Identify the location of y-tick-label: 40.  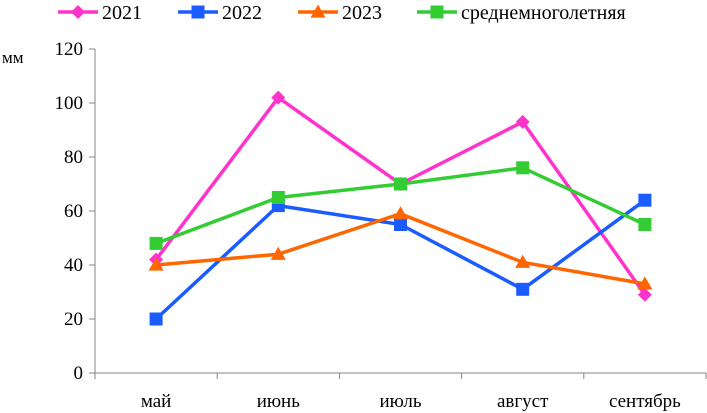
(73, 265).